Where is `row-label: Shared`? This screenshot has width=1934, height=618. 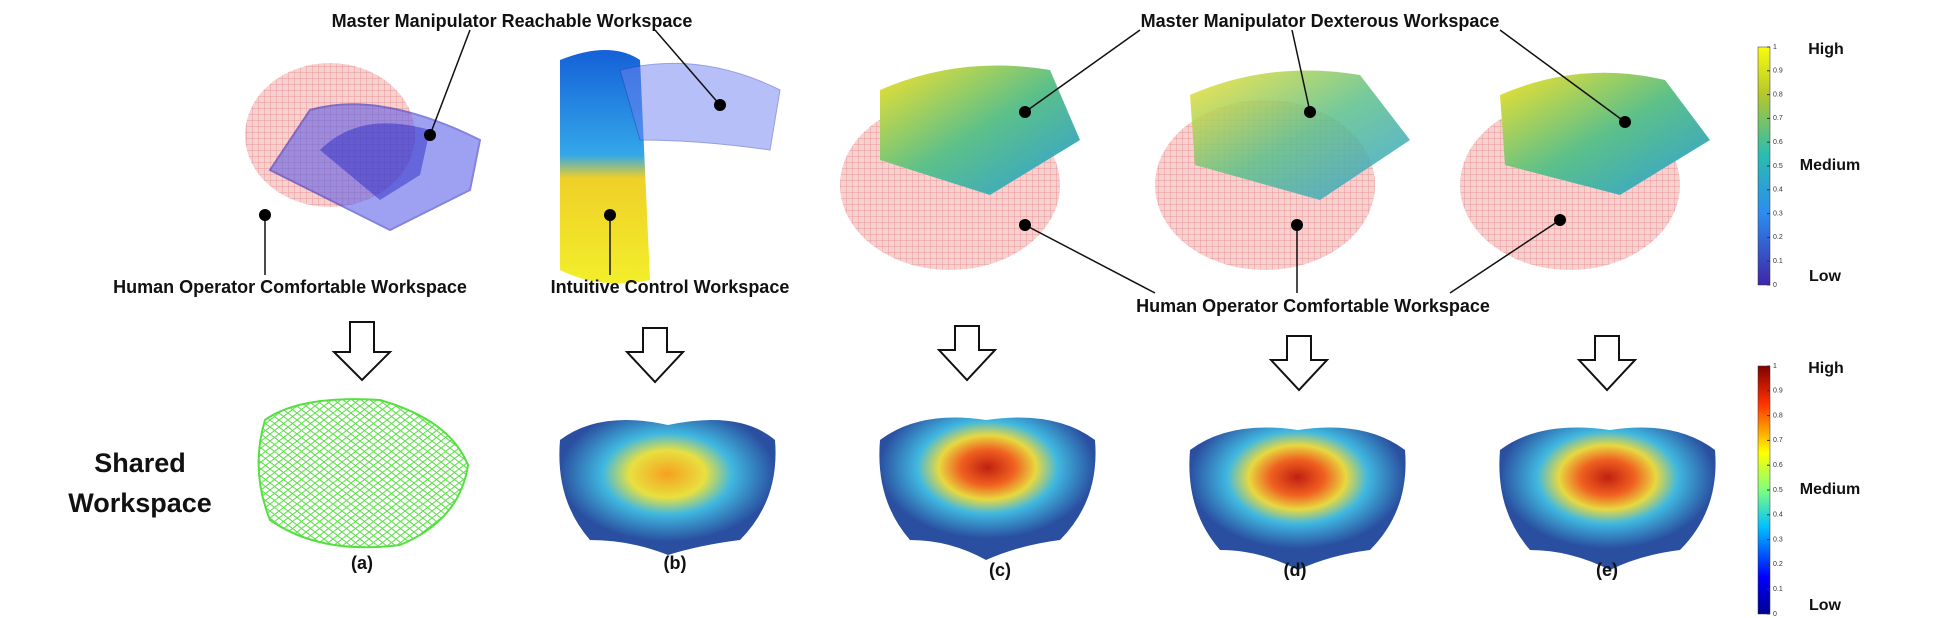 row-label: Shared is located at coordinates (140, 463).